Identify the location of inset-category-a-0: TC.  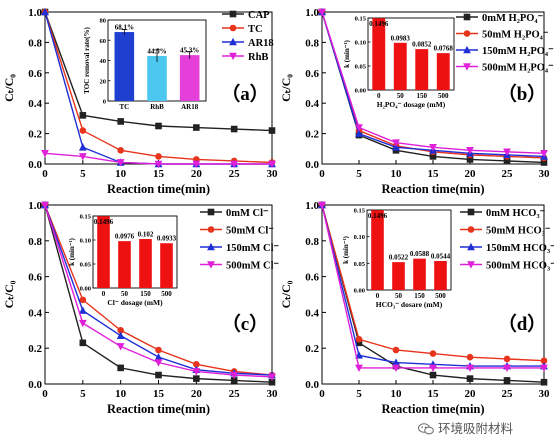
(124, 107).